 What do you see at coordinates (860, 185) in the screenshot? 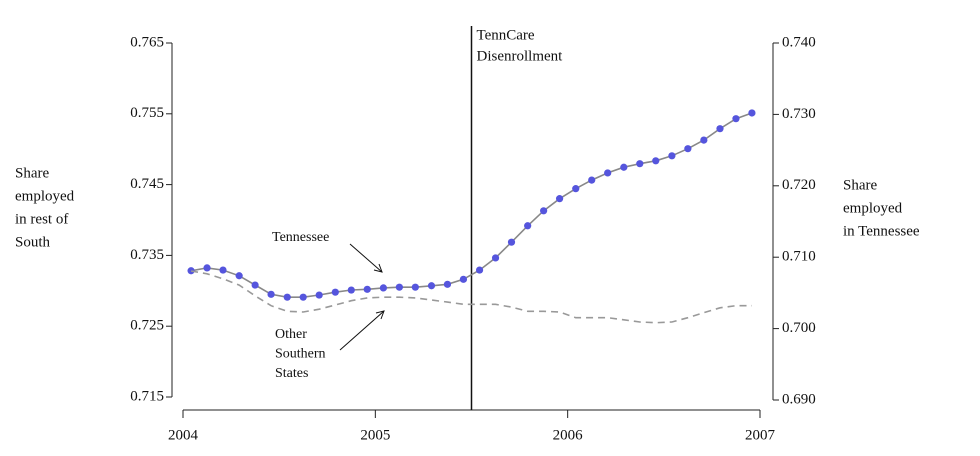
I see `y2-axis-label: Share` at bounding box center [860, 185].